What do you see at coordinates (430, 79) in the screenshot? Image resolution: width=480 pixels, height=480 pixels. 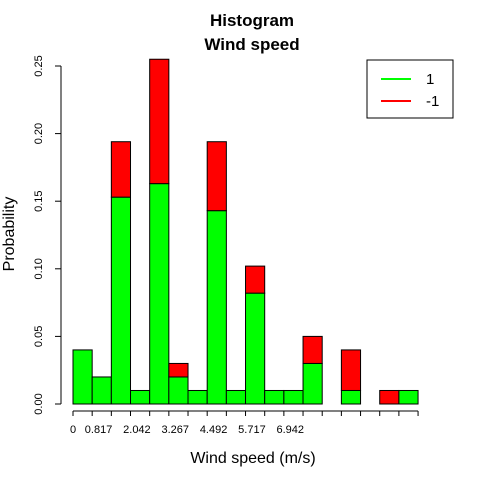 I see `legend-label-0: 1` at bounding box center [430, 79].